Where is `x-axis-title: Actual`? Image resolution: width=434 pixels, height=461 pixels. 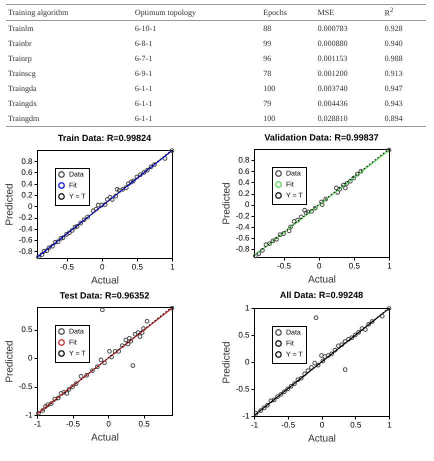 x-axis-title: Actual is located at coordinates (105, 438).